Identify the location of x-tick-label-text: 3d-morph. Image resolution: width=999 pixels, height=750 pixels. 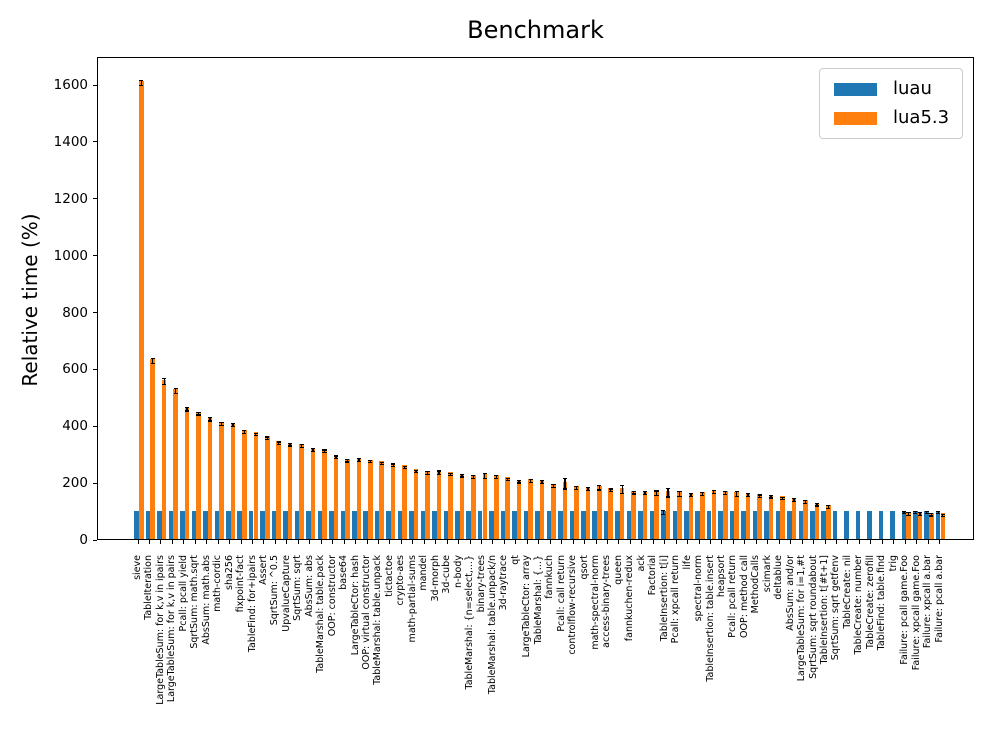
(435, 578).